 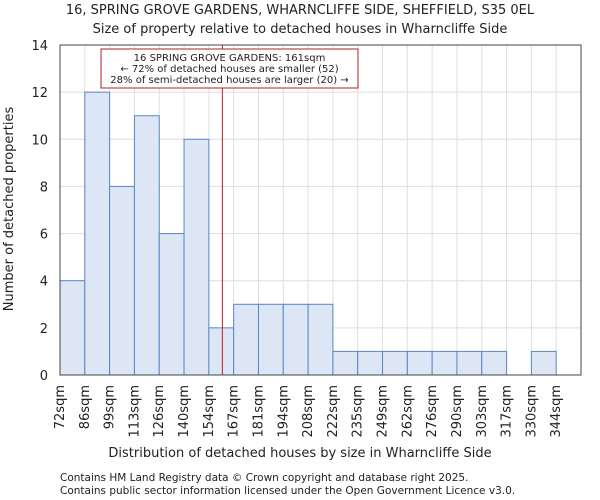 What do you see at coordinates (234, 411) in the screenshot?
I see `x-tick-label: 167sqm` at bounding box center [234, 411].